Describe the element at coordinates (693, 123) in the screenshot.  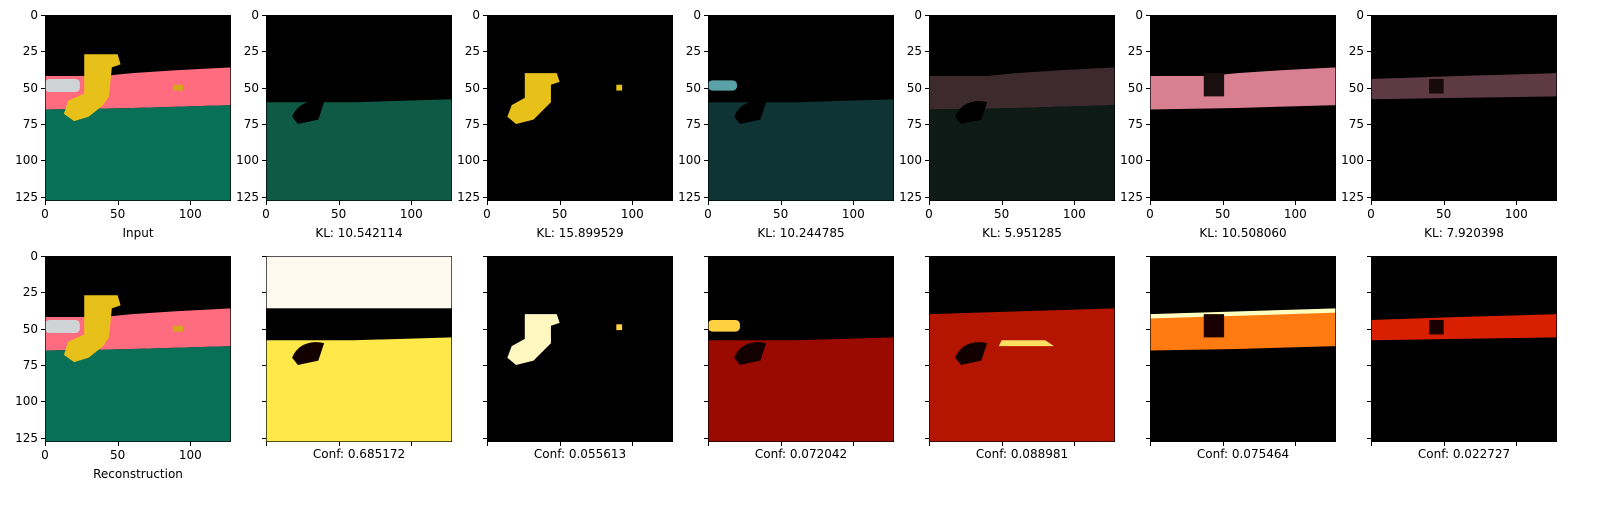
I see `y-tick-label: 75` at that location.